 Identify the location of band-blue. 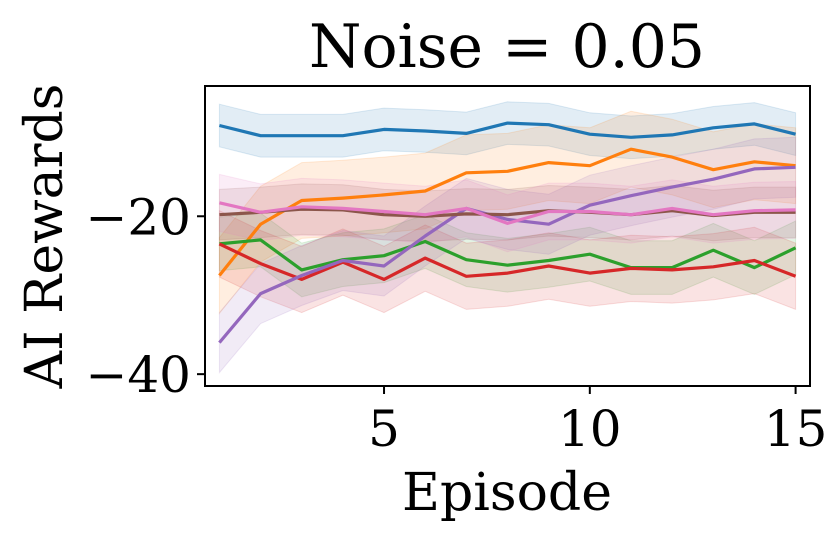
(507, 130).